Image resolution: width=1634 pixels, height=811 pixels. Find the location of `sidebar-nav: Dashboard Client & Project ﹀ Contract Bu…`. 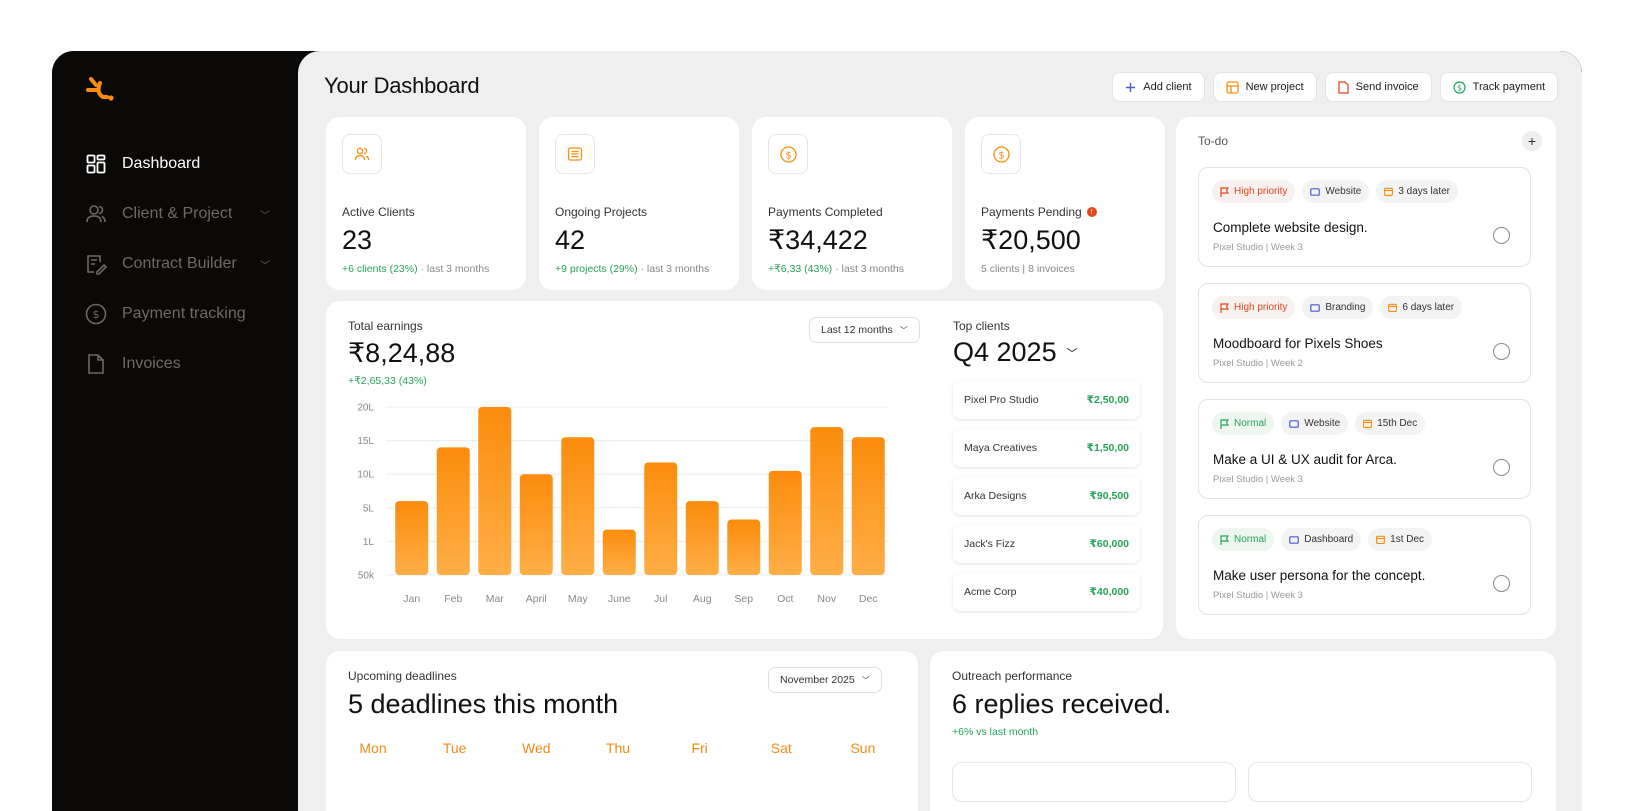

sidebar-nav: Dashboard Client & Project ﹀ Contract Bu… is located at coordinates (177, 264).